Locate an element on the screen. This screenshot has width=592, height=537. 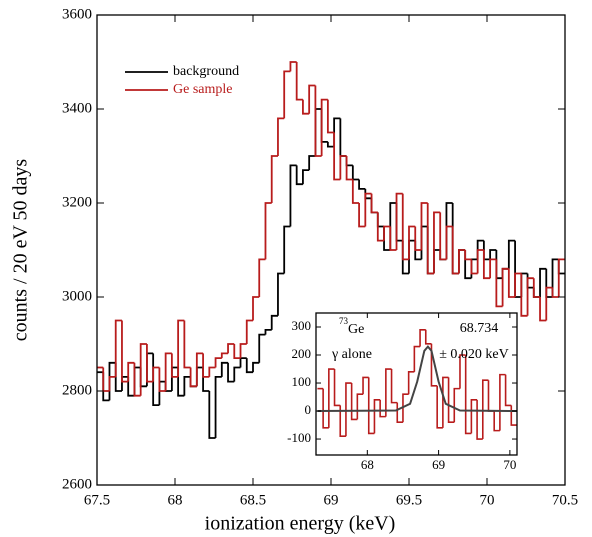
x-tick-label: 70 is located at coordinates (487, 500).